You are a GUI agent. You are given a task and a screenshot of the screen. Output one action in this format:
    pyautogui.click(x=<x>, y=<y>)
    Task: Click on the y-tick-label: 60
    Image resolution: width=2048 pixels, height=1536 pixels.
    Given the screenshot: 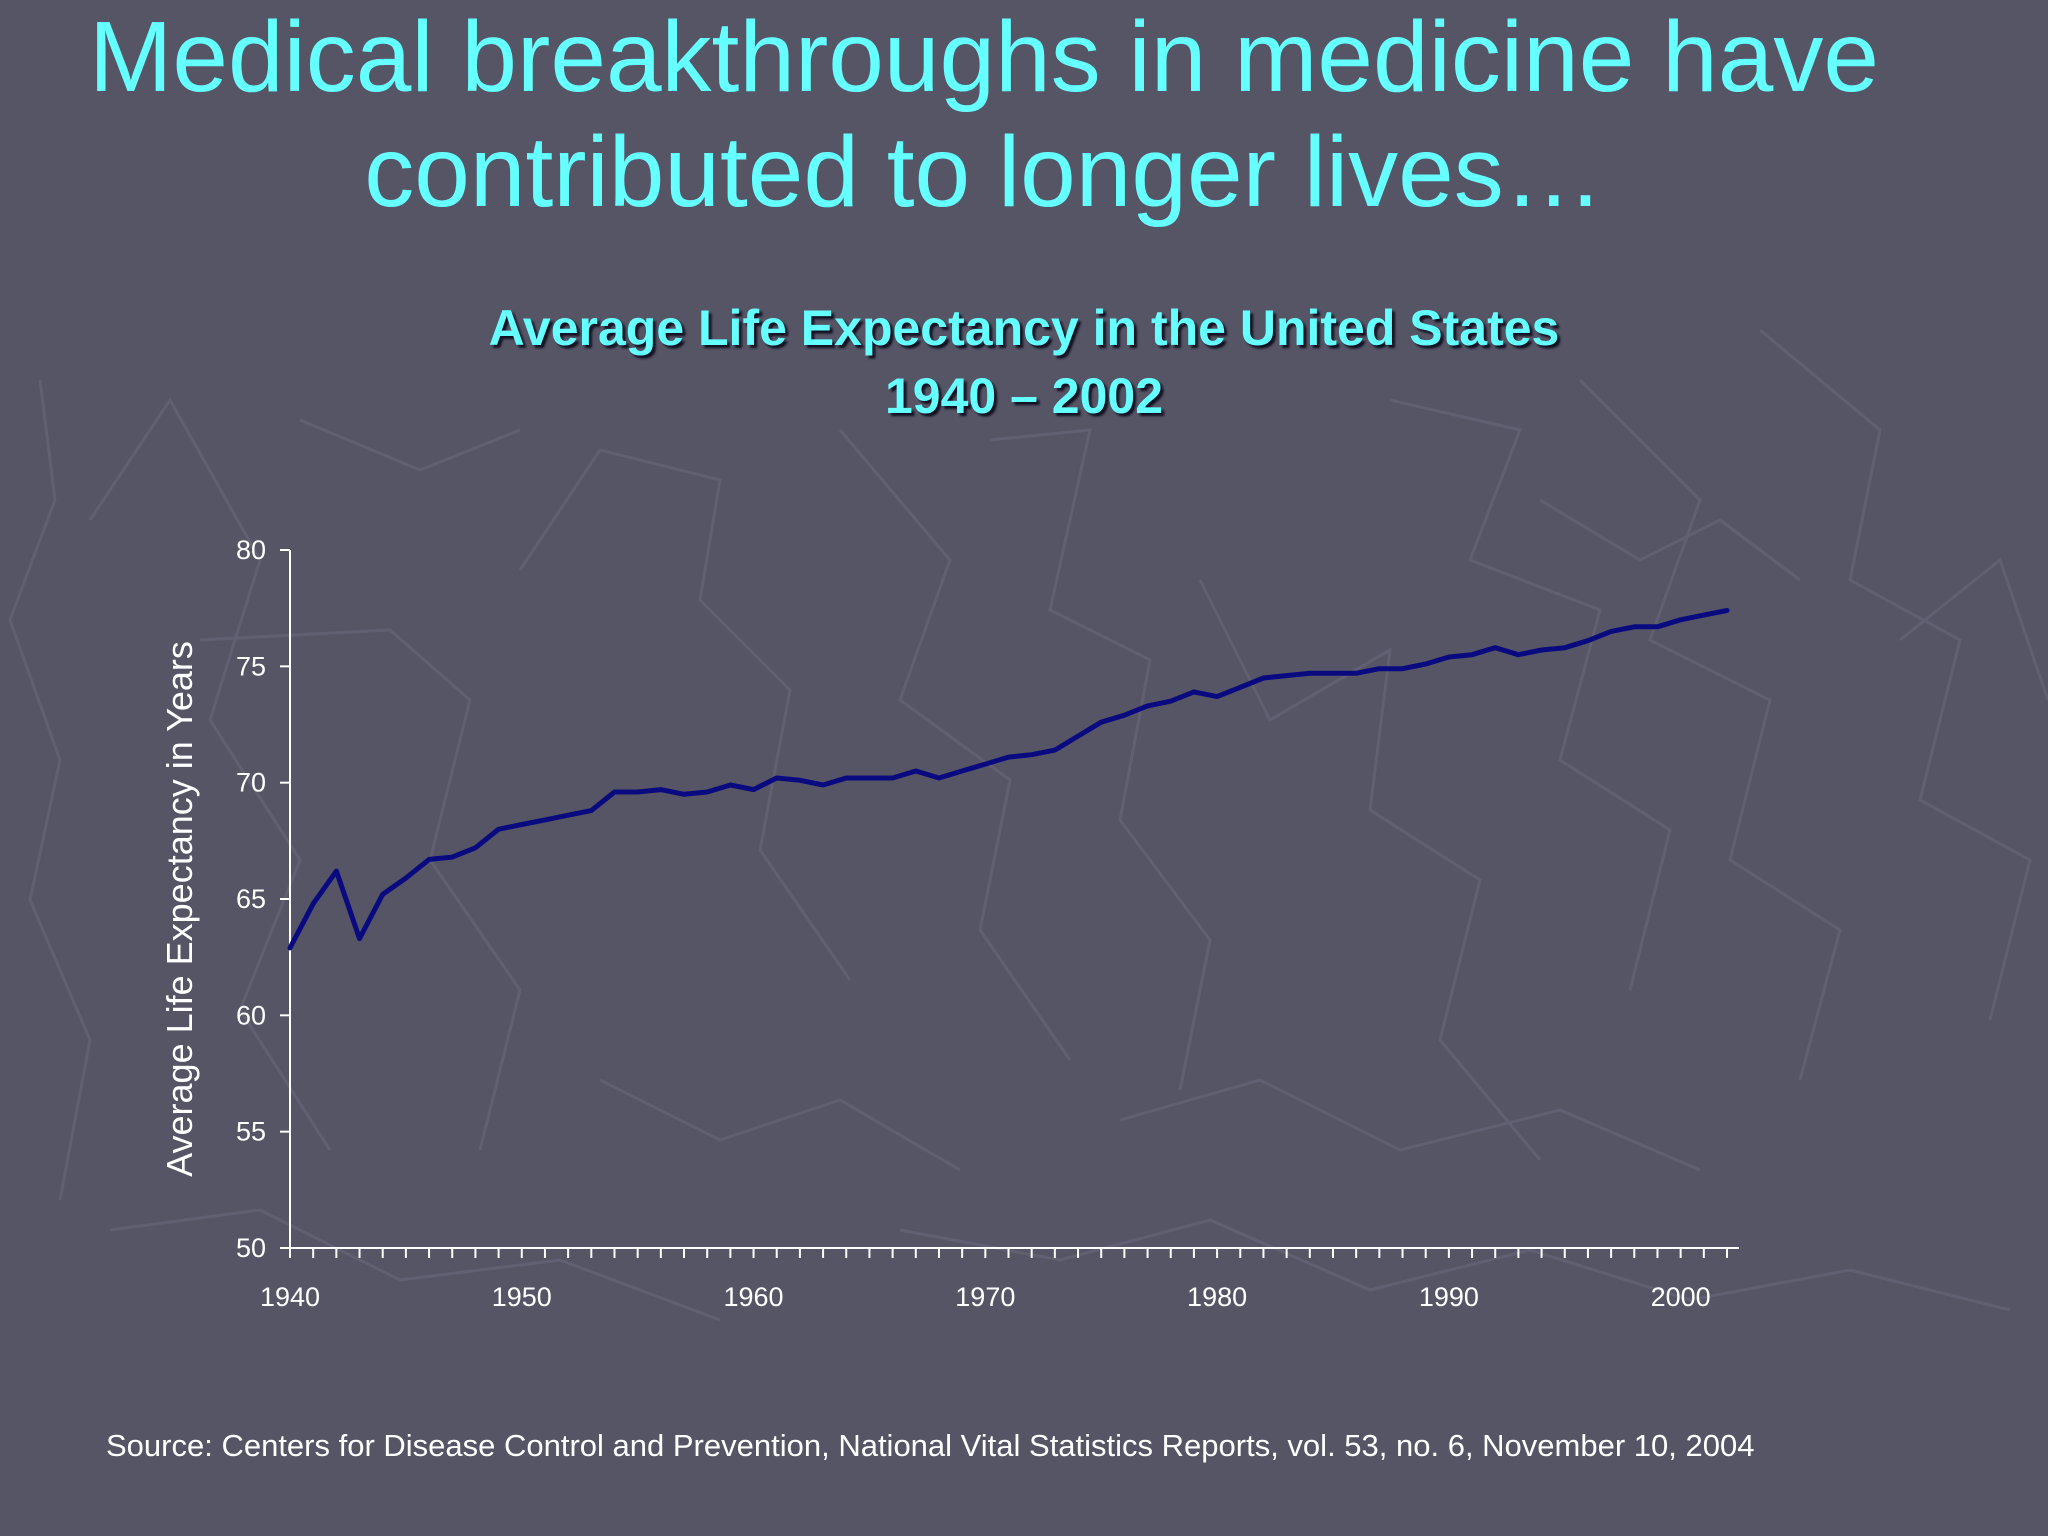 What is the action you would take?
    pyautogui.click(x=251, y=1015)
    